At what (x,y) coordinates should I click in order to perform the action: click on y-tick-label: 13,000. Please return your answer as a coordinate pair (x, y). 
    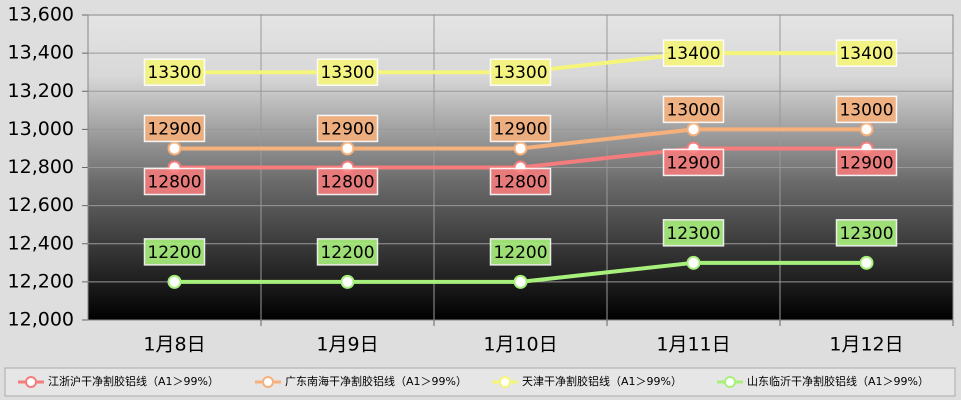
    Looking at the image, I should click on (41, 129).